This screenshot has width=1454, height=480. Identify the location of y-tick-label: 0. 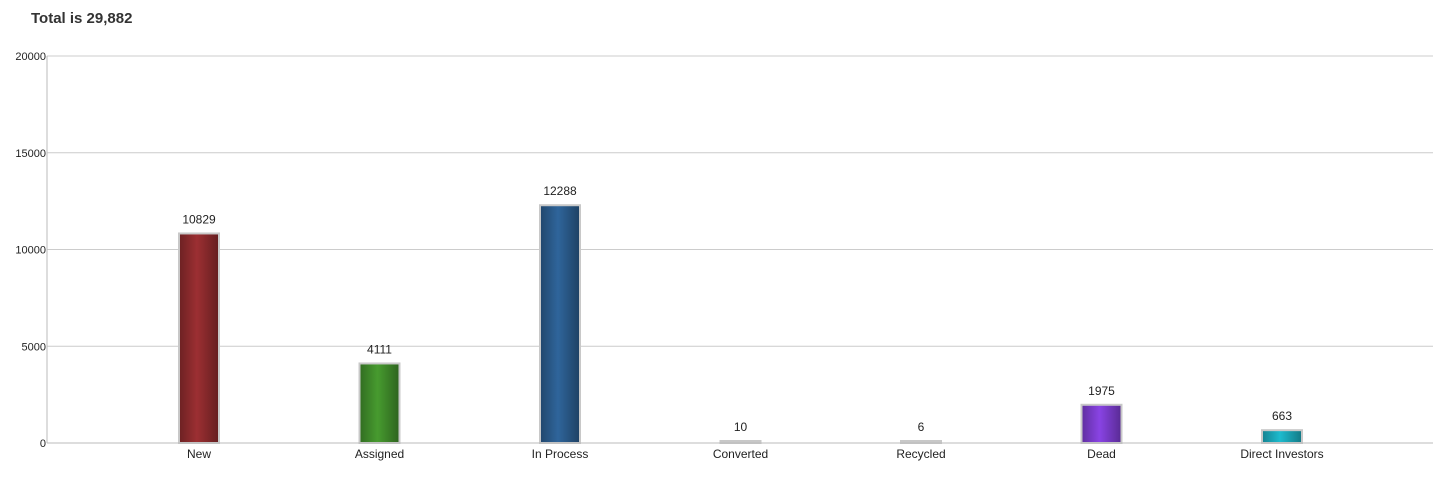
(43, 444).